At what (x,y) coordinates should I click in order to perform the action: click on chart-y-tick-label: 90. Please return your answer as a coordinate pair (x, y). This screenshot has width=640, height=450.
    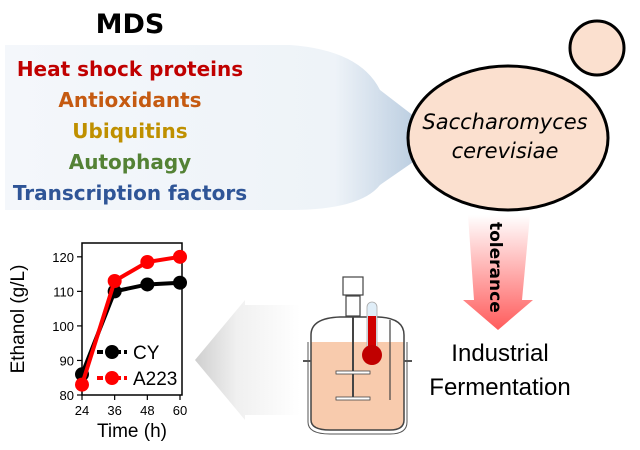
    Looking at the image, I should click on (67, 360).